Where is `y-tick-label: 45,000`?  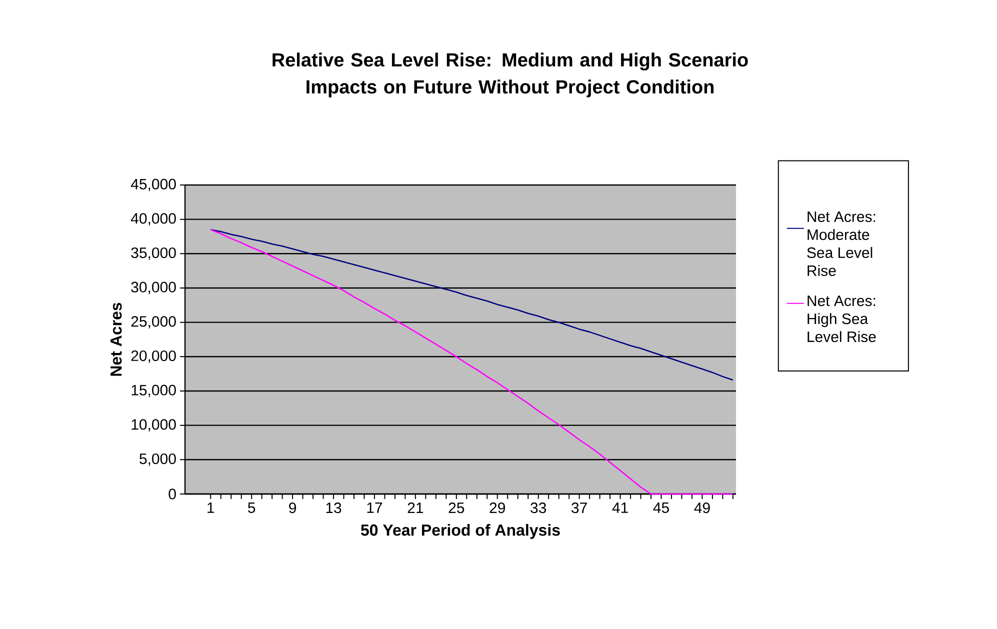 y-tick-label: 45,000 is located at coordinates (153, 185).